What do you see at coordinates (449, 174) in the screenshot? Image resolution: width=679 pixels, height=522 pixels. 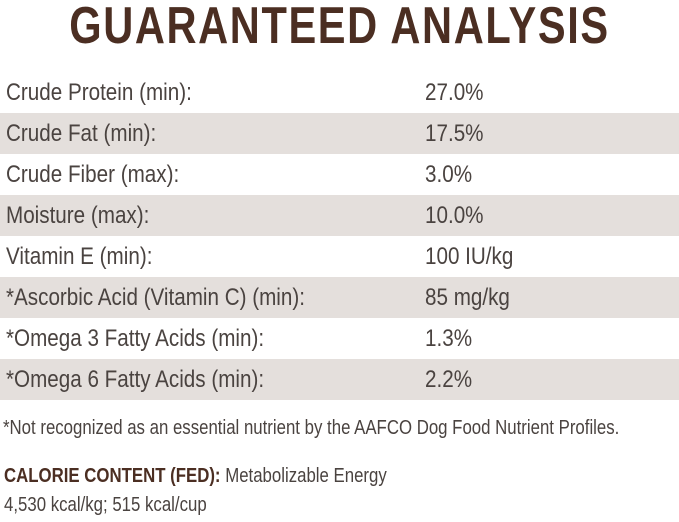 I see `row-value: 3.0%` at bounding box center [449, 174].